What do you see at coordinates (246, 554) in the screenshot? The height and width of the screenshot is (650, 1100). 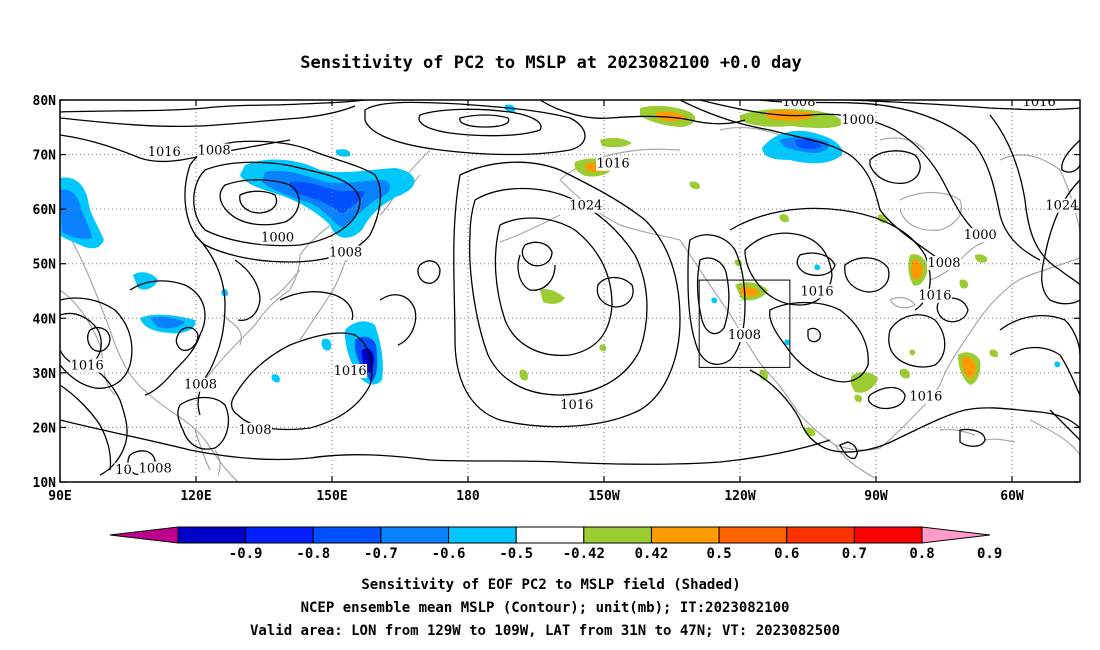 I see `colorbar-tick-label: -0.9` at bounding box center [246, 554].